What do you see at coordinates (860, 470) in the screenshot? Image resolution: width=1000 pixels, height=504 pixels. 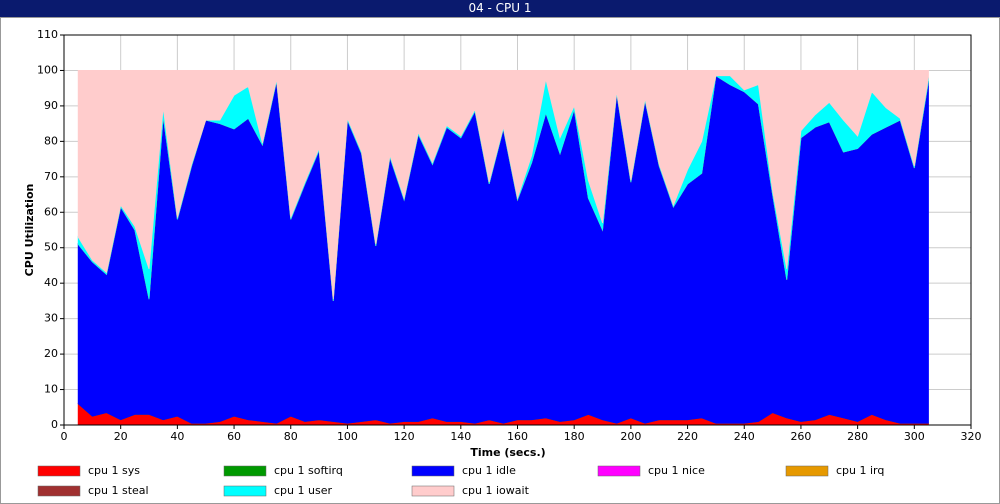 I see `legend-label: cpu 1 irq` at bounding box center [860, 470].